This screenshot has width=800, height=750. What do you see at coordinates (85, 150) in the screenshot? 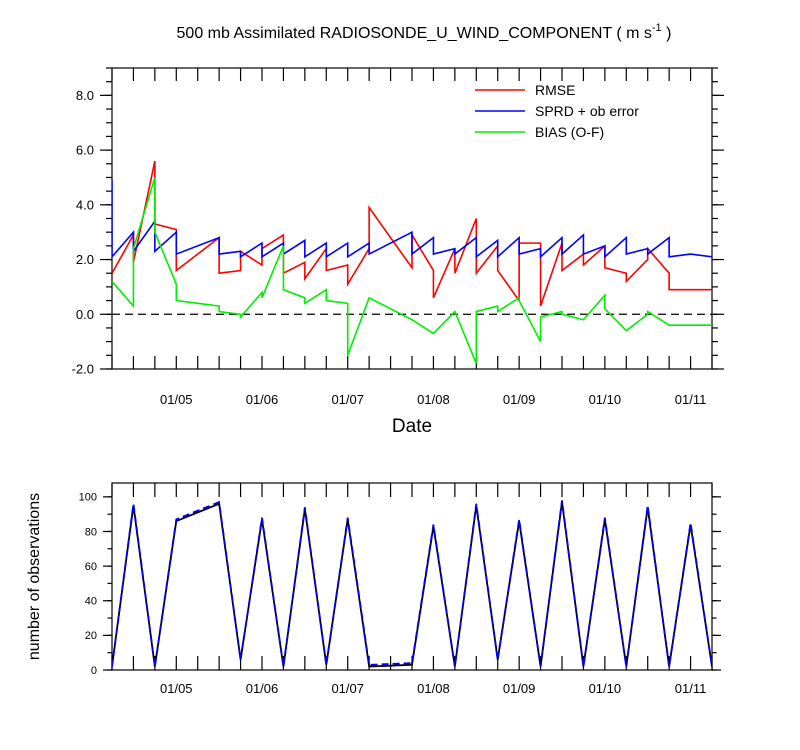
I see `y-tick-label: 6.0` at bounding box center [85, 150].